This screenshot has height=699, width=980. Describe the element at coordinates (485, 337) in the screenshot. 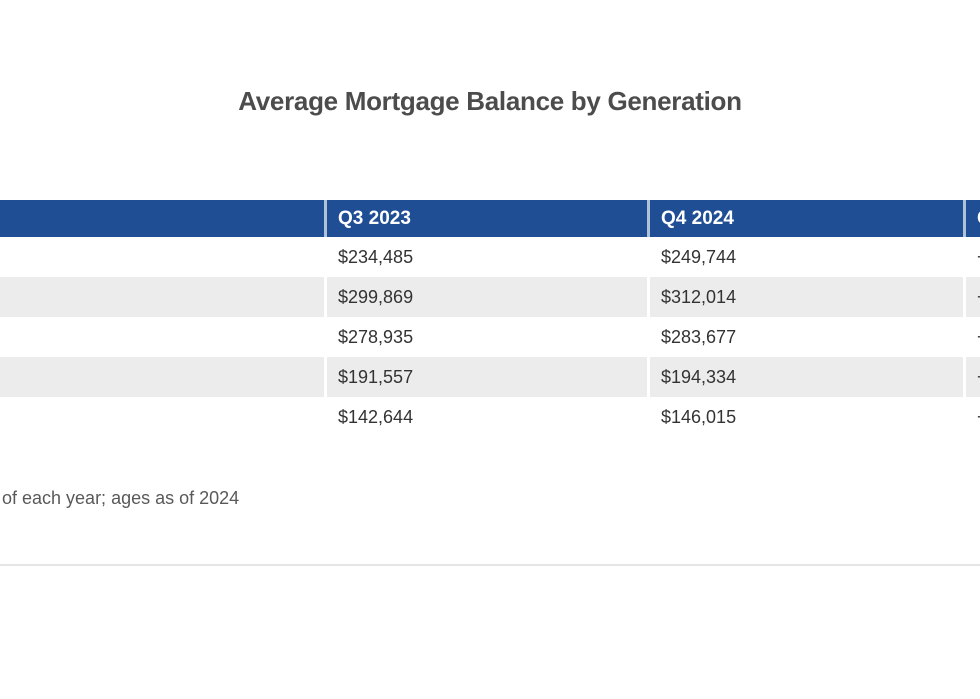

I see `cell-q3-2023: $278,935` at that location.